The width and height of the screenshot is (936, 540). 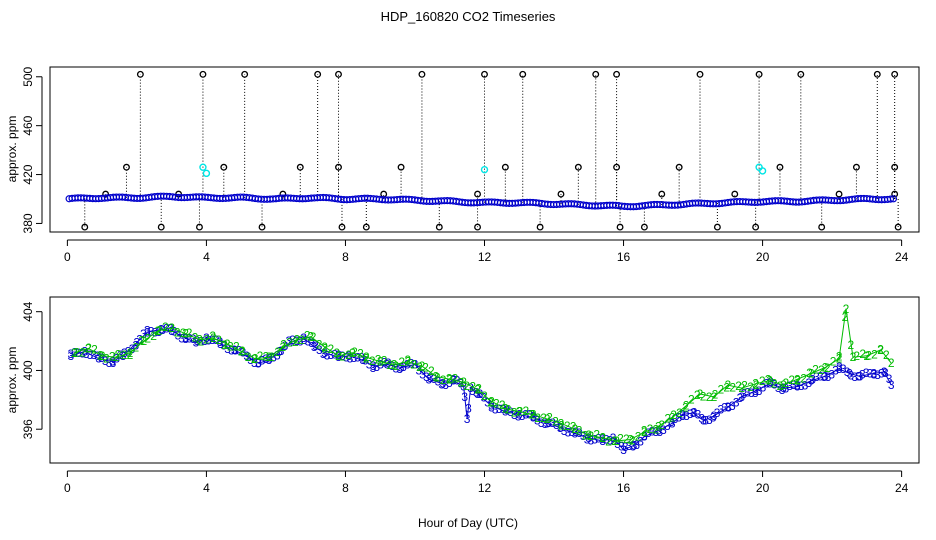 What do you see at coordinates (12, 380) in the screenshot?
I see `bottom-y-axis-label: approx. ppm` at bounding box center [12, 380].